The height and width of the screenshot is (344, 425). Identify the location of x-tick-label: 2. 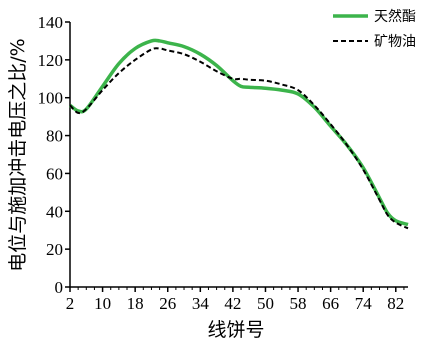
(70, 303).